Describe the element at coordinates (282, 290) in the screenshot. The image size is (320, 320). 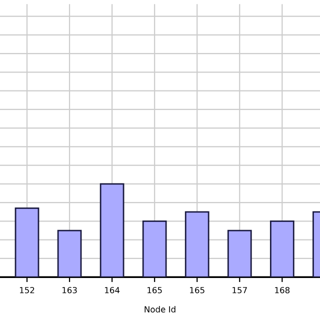
I see `x-tick-label: 168` at that location.